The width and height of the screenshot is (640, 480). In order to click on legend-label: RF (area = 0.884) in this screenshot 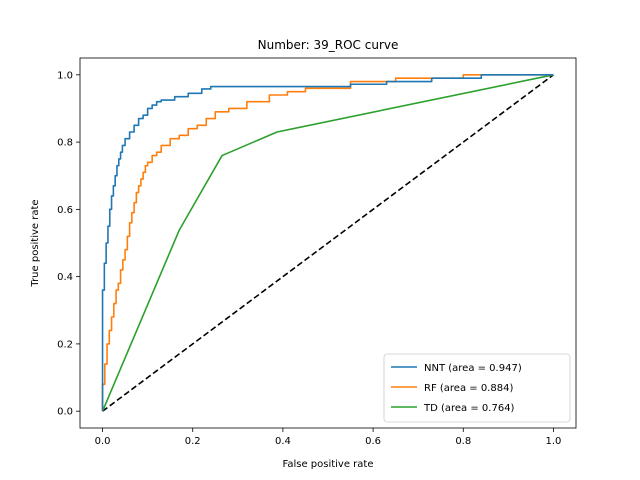, I will do `click(468, 388)`.